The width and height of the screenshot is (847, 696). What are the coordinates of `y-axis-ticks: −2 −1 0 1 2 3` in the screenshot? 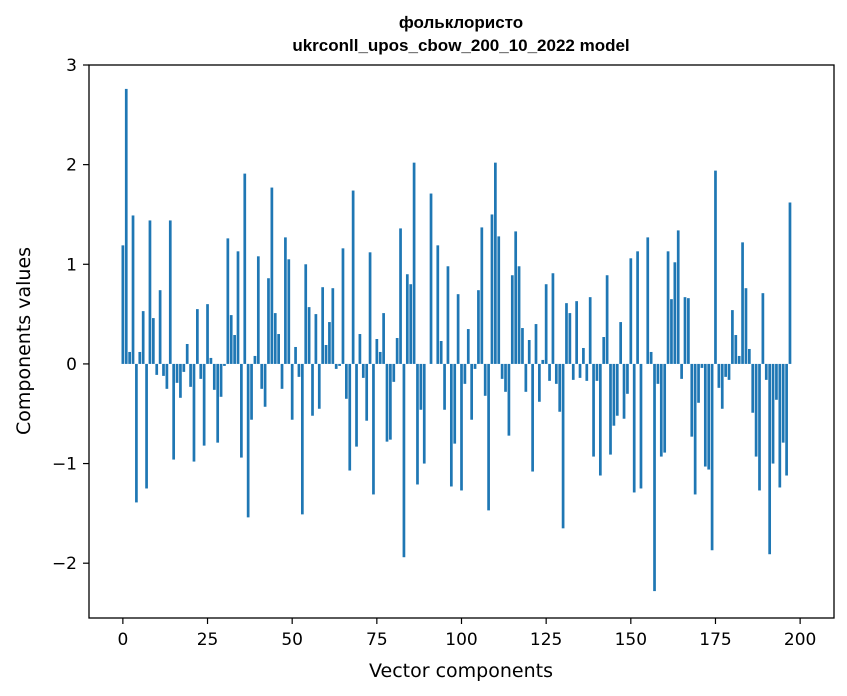 It's located at (70, 315).